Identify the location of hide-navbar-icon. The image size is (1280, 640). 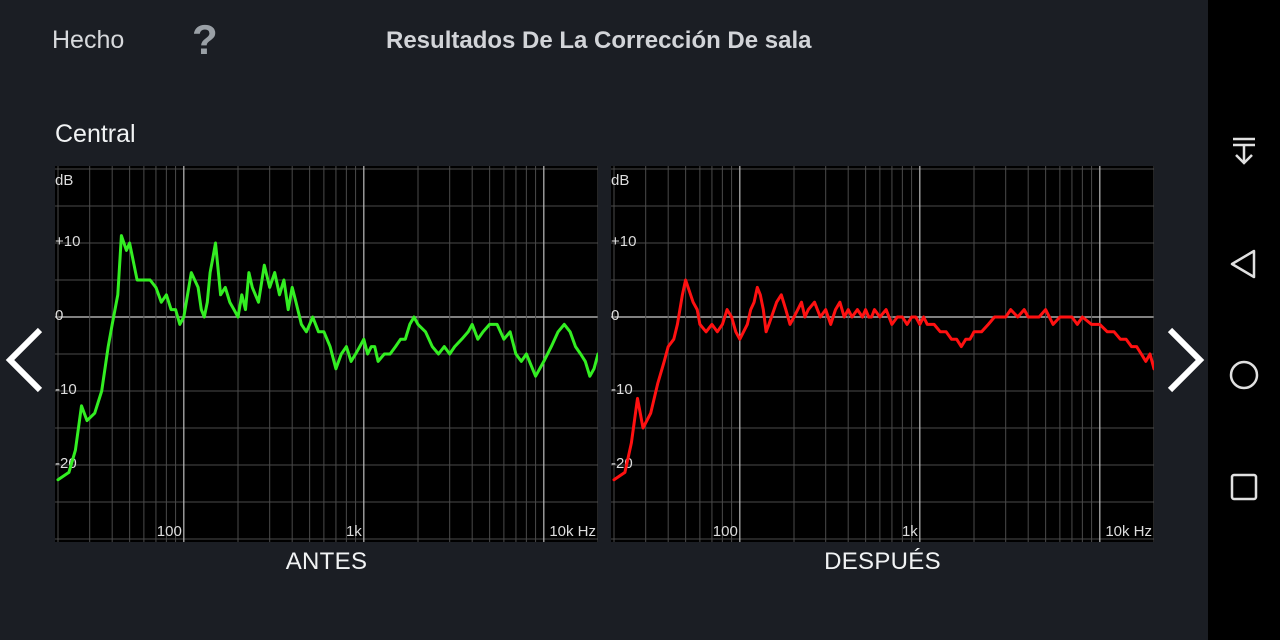
(1244, 151).